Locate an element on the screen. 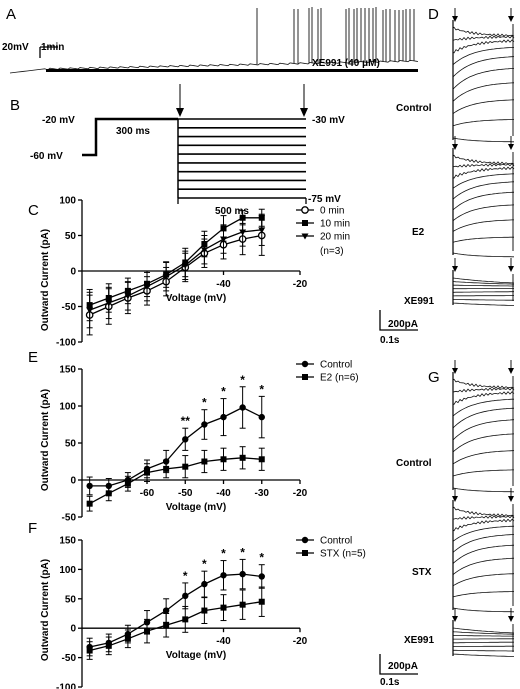  legend-label: Control is located at coordinates (336, 541).